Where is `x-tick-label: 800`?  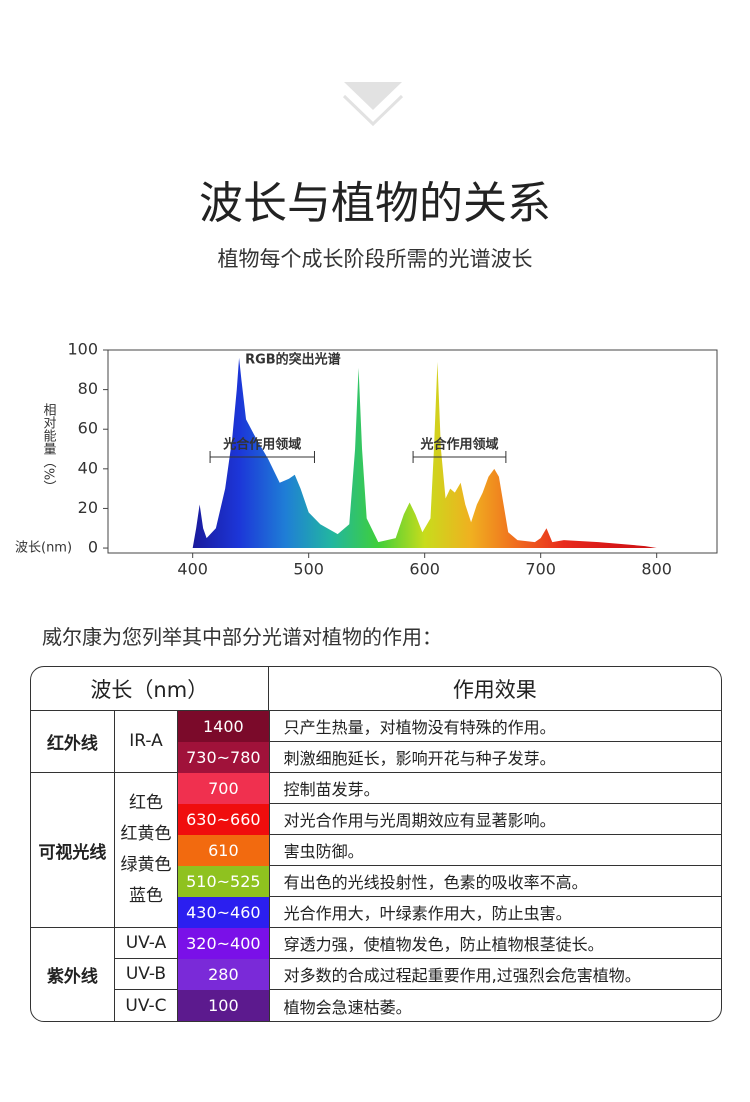 x-tick-label: 800 is located at coordinates (656, 569).